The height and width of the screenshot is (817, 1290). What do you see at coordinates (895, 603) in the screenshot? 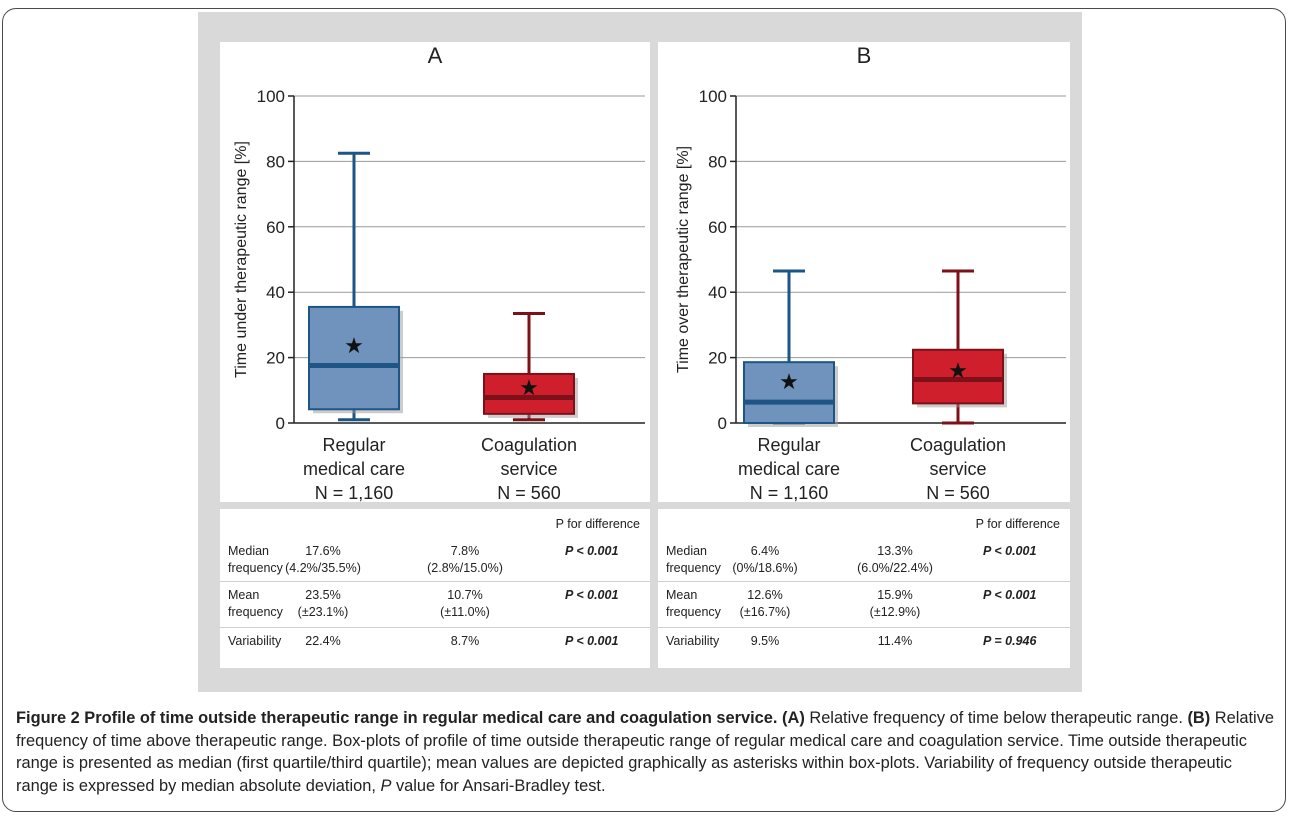
I see `stats-value-coagulation-service: 15.9% (±12.9%)` at bounding box center [895, 603].